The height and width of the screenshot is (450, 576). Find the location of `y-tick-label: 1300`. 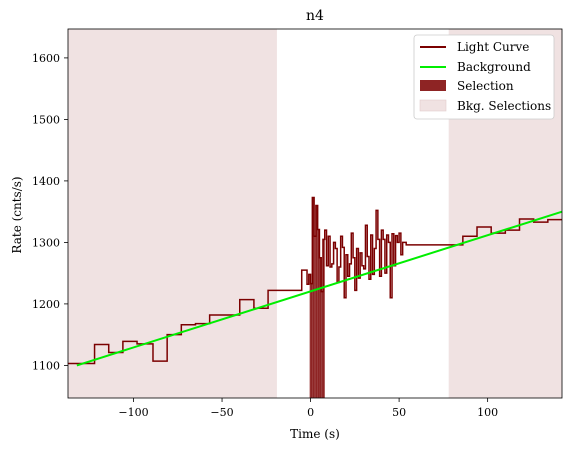

y-tick-label: 1300 is located at coordinates (46, 242).